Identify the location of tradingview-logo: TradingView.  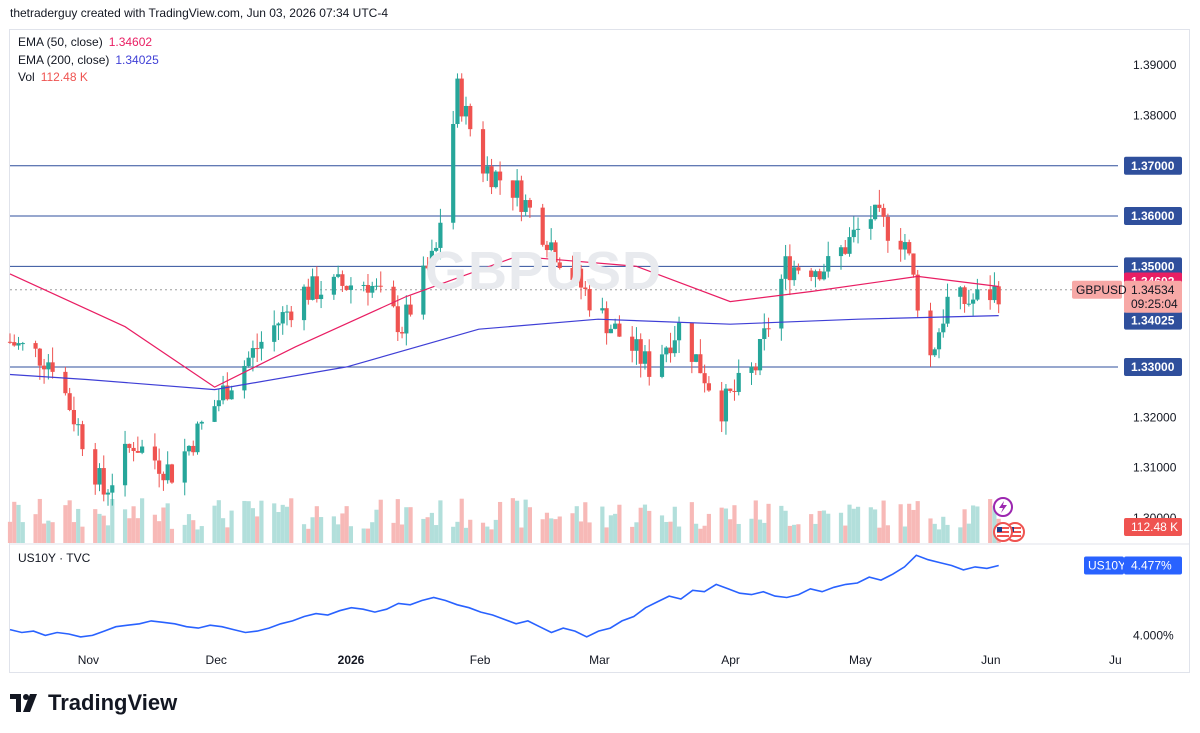
(93, 703).